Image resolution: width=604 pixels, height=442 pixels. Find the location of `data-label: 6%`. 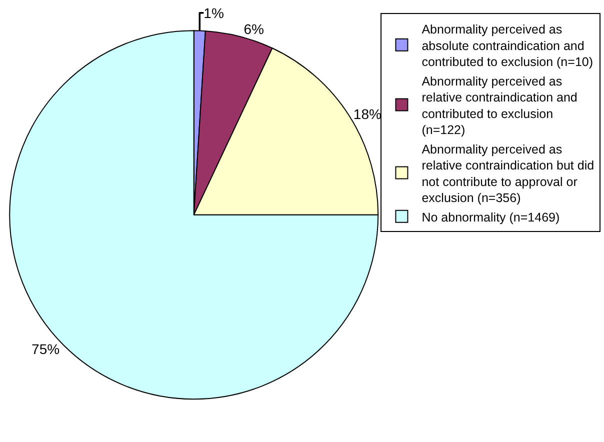

data-label: 6% is located at coordinates (254, 28).